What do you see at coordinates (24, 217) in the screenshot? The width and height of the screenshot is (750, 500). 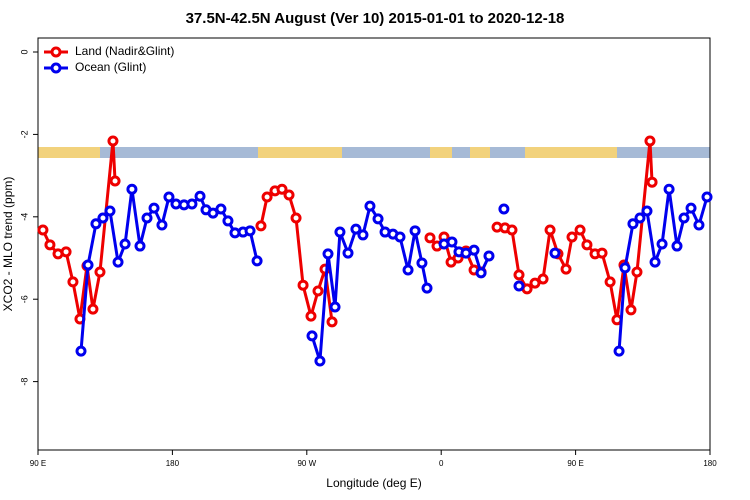 I see `y-tick-label: -4` at bounding box center [24, 217].